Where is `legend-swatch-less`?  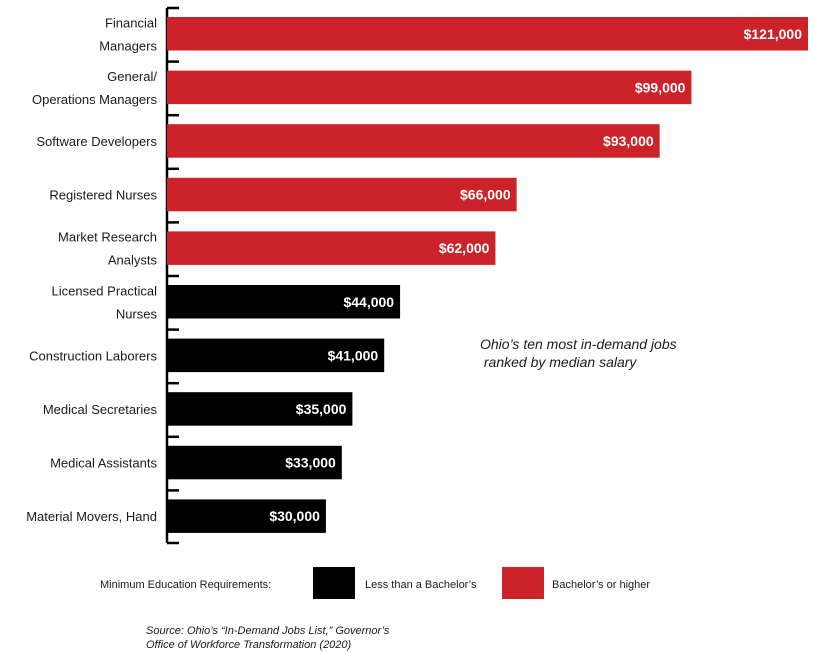
legend-swatch-less is located at coordinates (334, 583).